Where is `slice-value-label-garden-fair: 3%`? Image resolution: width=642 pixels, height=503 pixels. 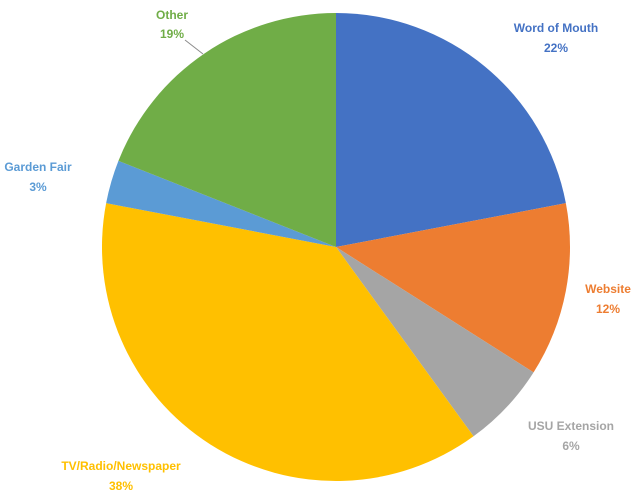 slice-value-label-garden-fair: 3% is located at coordinates (38, 187).